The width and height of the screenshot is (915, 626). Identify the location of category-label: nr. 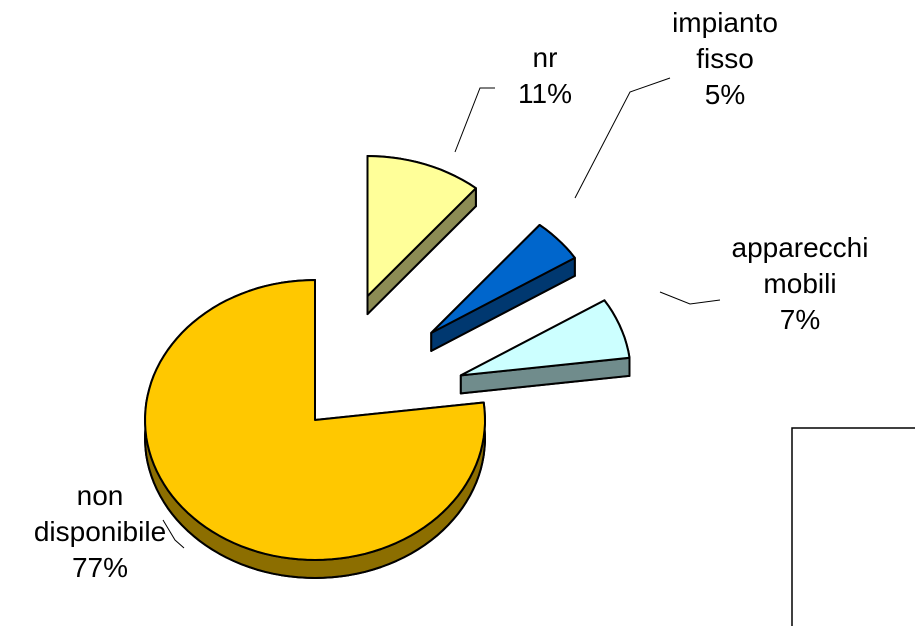
(545, 57).